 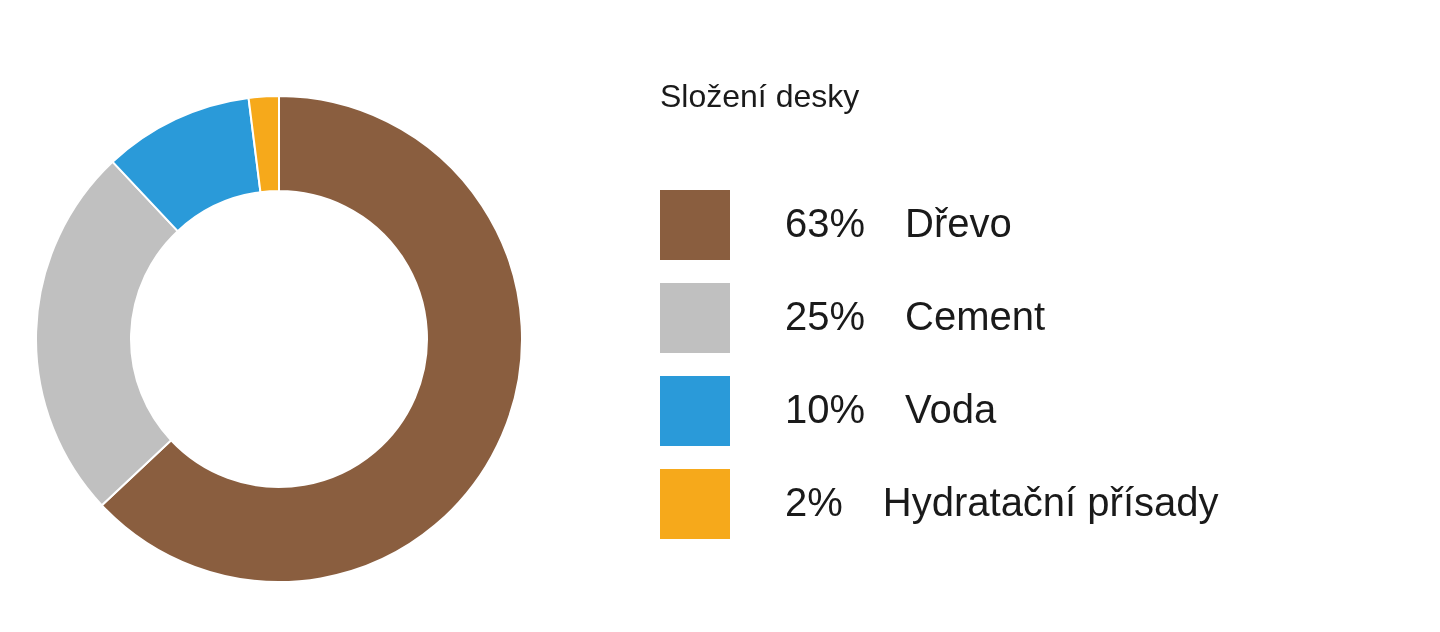 I want to click on legend-title: Složení desky, so click(x=760, y=96).